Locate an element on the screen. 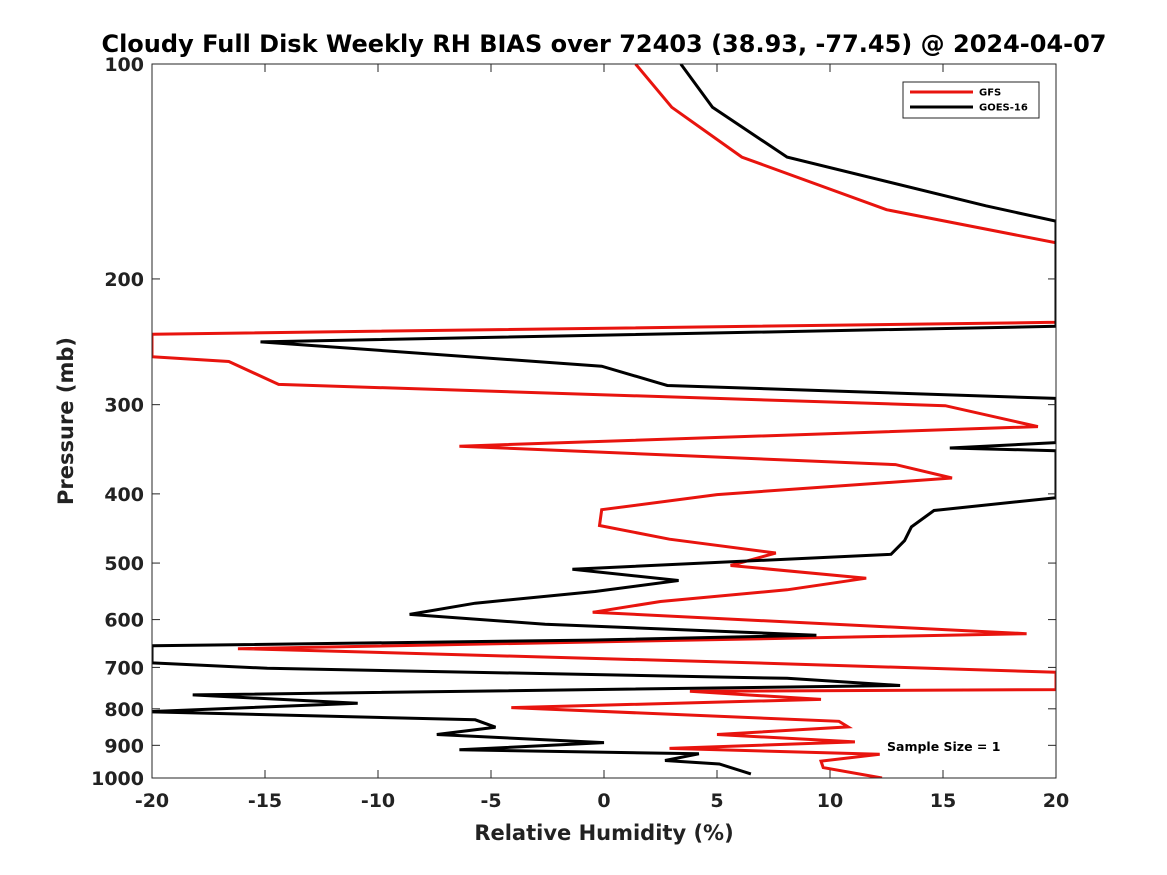 The width and height of the screenshot is (1167, 875). x-tick-label: 15 is located at coordinates (943, 801).